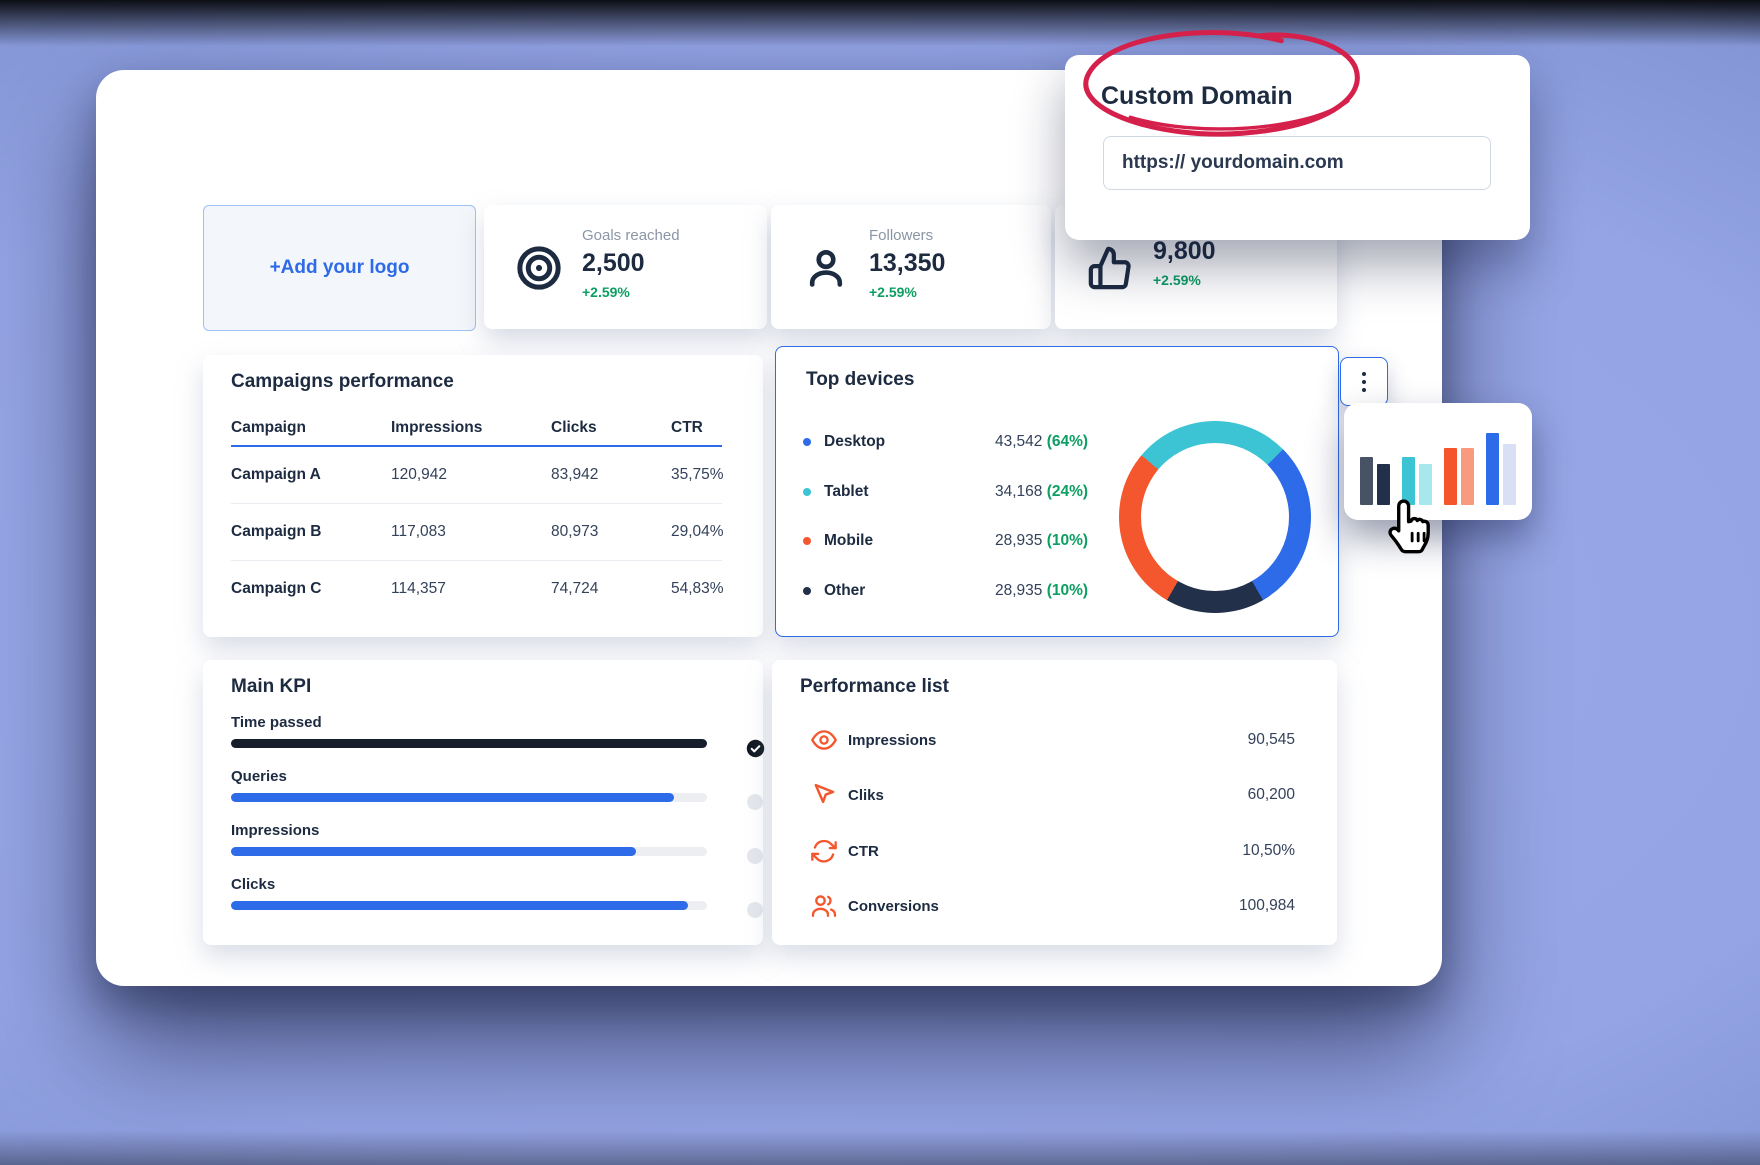 Image resolution: width=1760 pixels, height=1165 pixels. What do you see at coordinates (613, 263) in the screenshot?
I see `stat-value: 2,500` at bounding box center [613, 263].